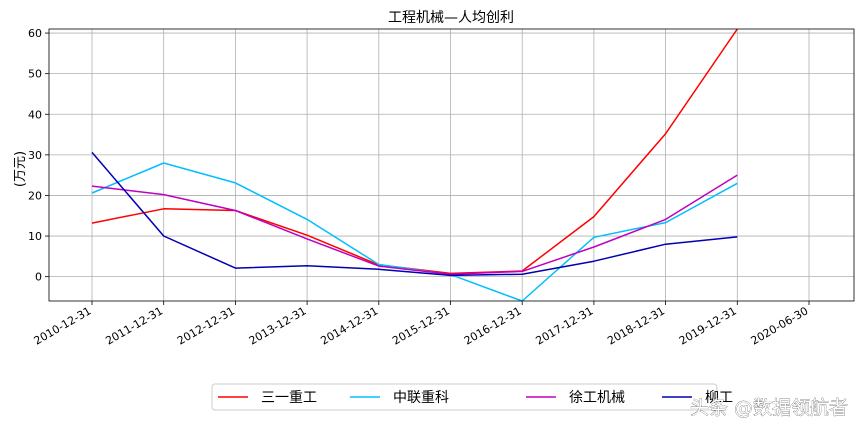 This screenshot has width=864, height=432. Describe the element at coordinates (35, 33) in the screenshot. I see `y-tick-label: 60` at that location.